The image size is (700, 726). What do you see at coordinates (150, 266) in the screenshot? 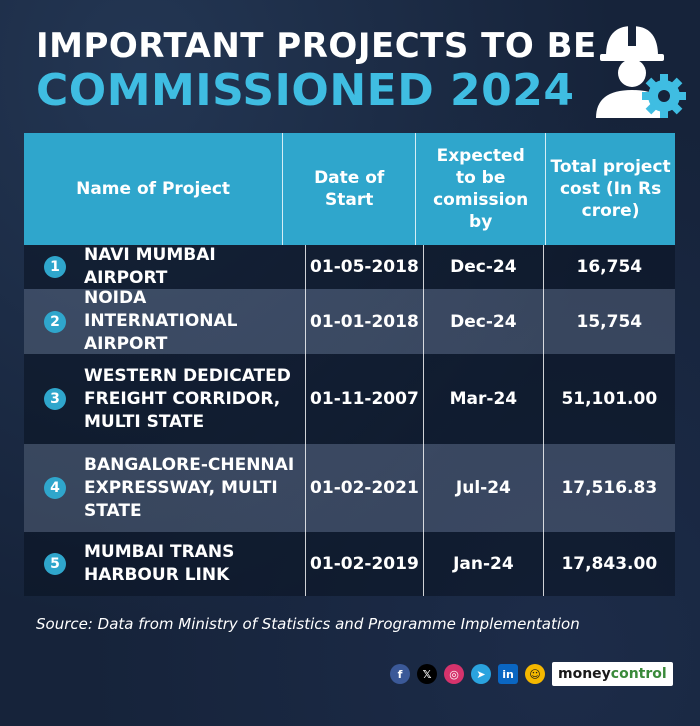
I see `project-name: NAVI MUMBAI AIRPORT` at bounding box center [150, 266].